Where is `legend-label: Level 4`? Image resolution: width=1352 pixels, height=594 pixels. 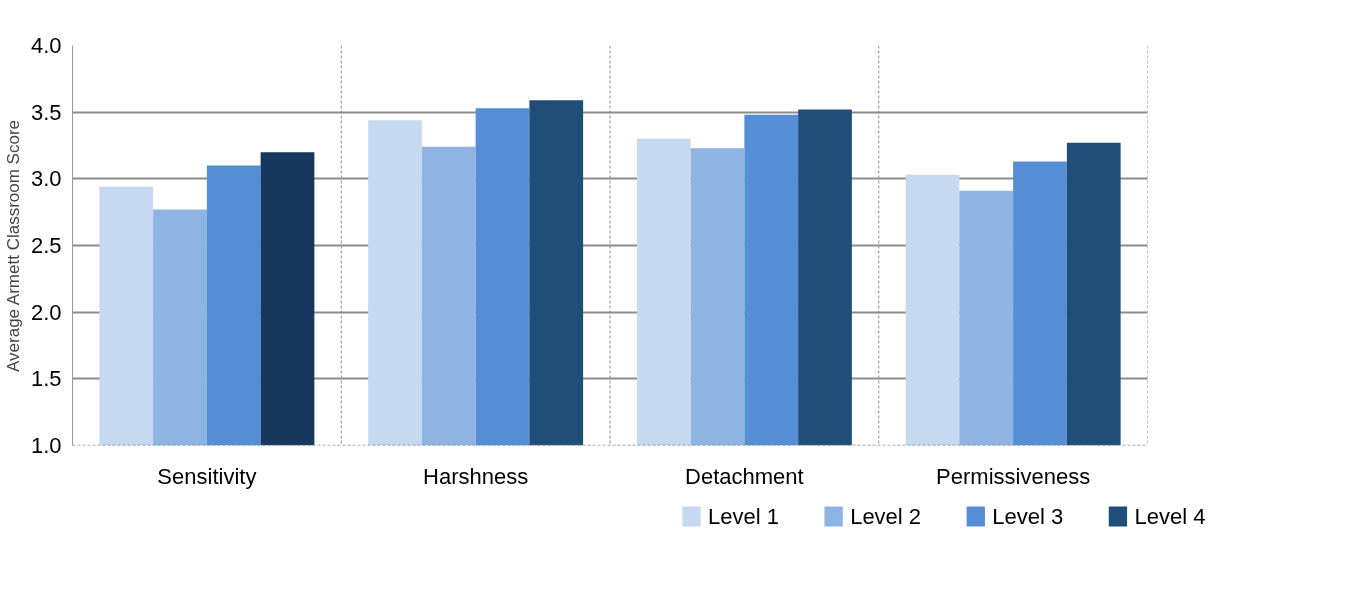 legend-label: Level 4 is located at coordinates (1170, 516).